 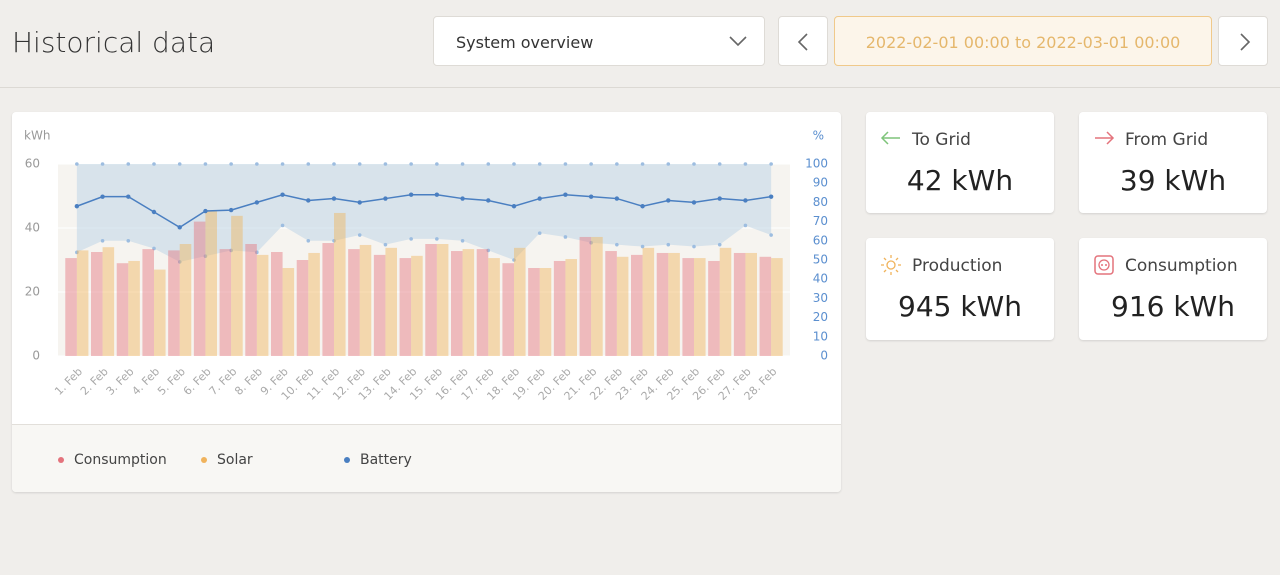 What do you see at coordinates (1173, 306) in the screenshot?
I see `card-value: 916 kWh` at bounding box center [1173, 306].